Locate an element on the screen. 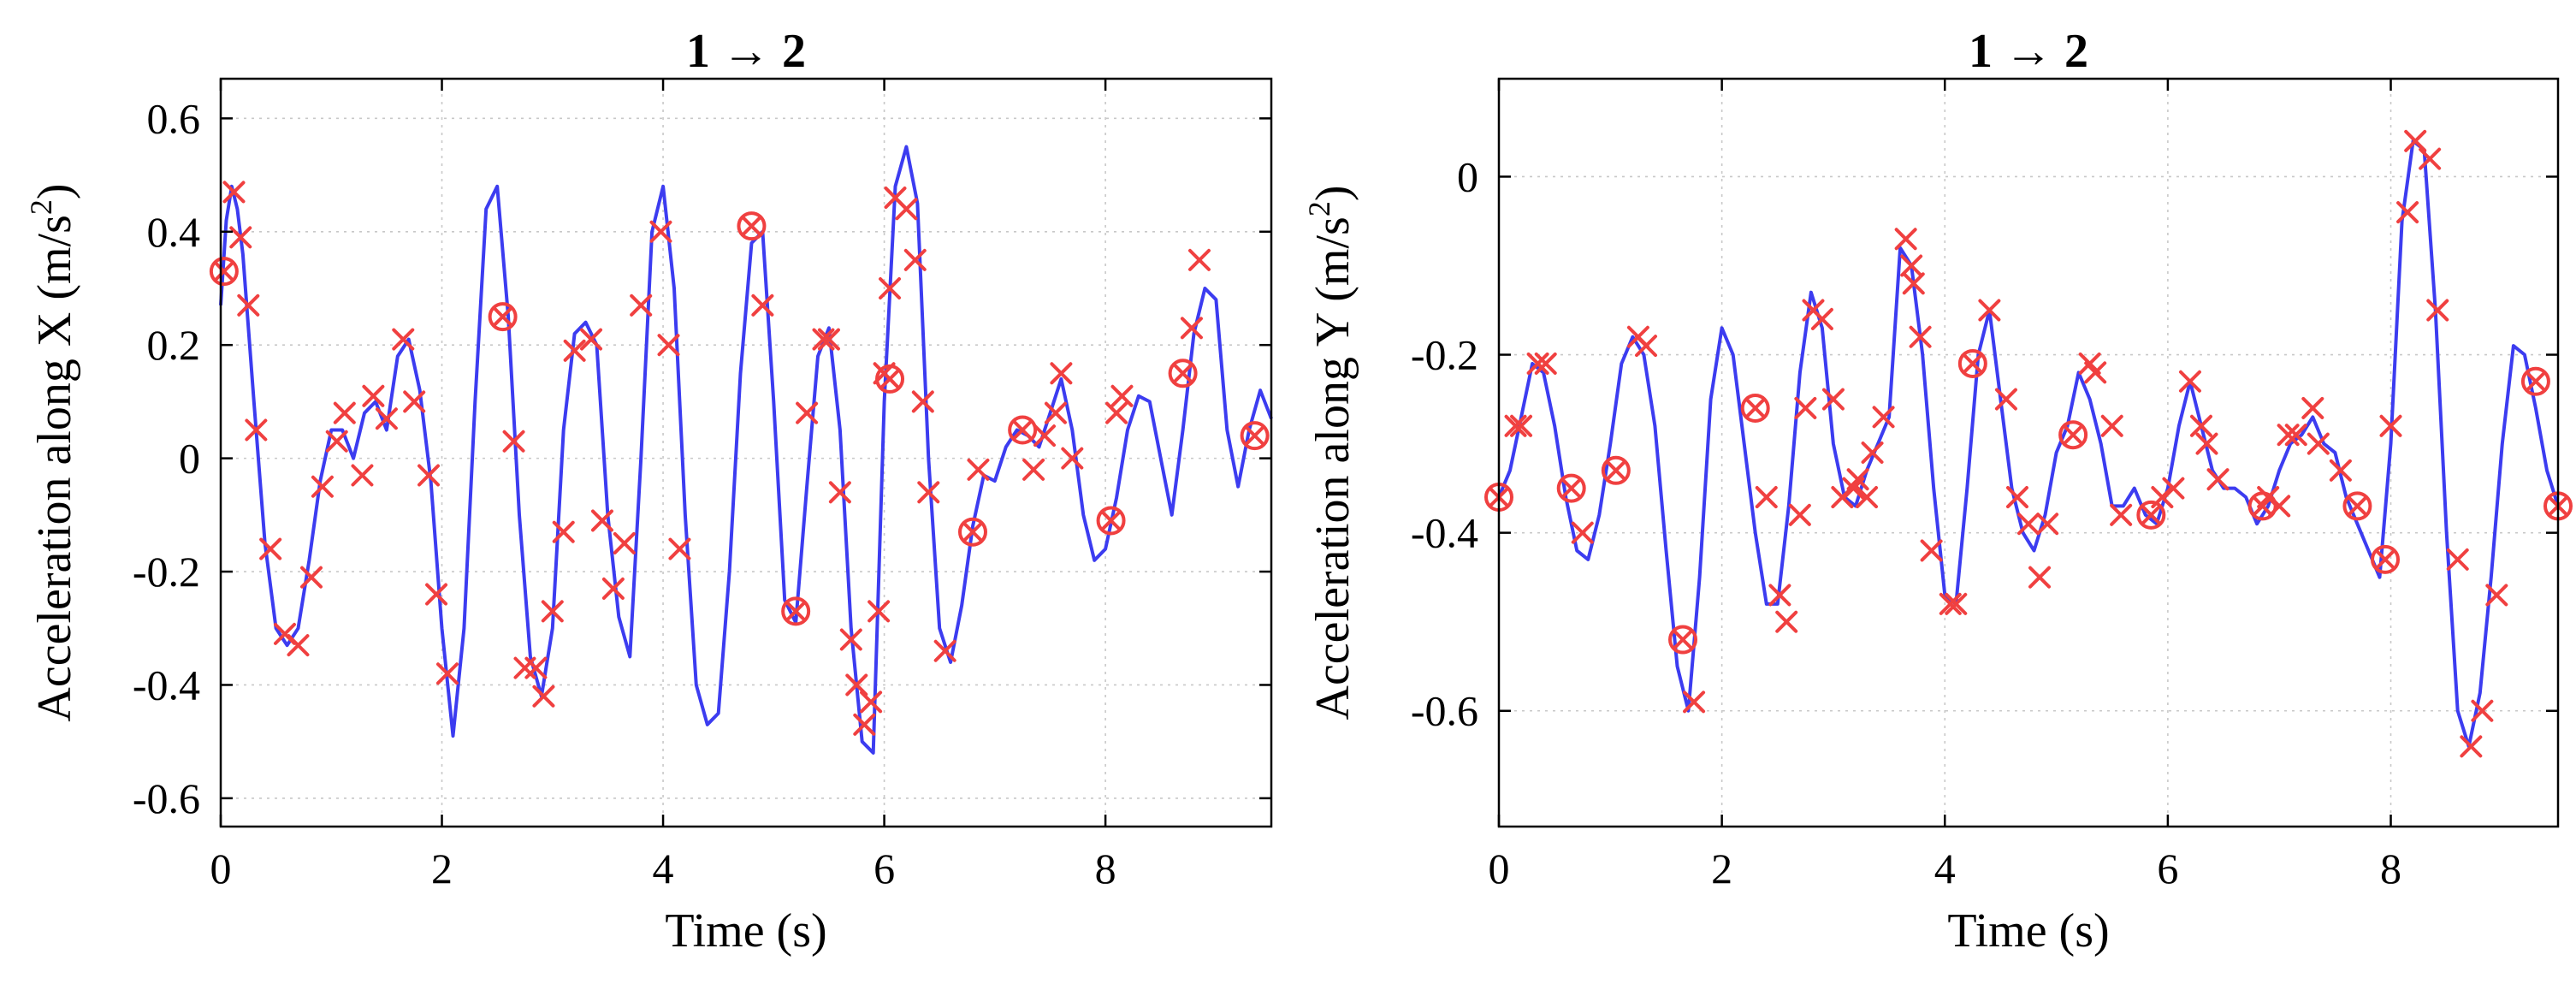 The image size is (2576, 990). y-axis-label: Acceleration along Y (m/s2) is located at coordinates (1330, 453).